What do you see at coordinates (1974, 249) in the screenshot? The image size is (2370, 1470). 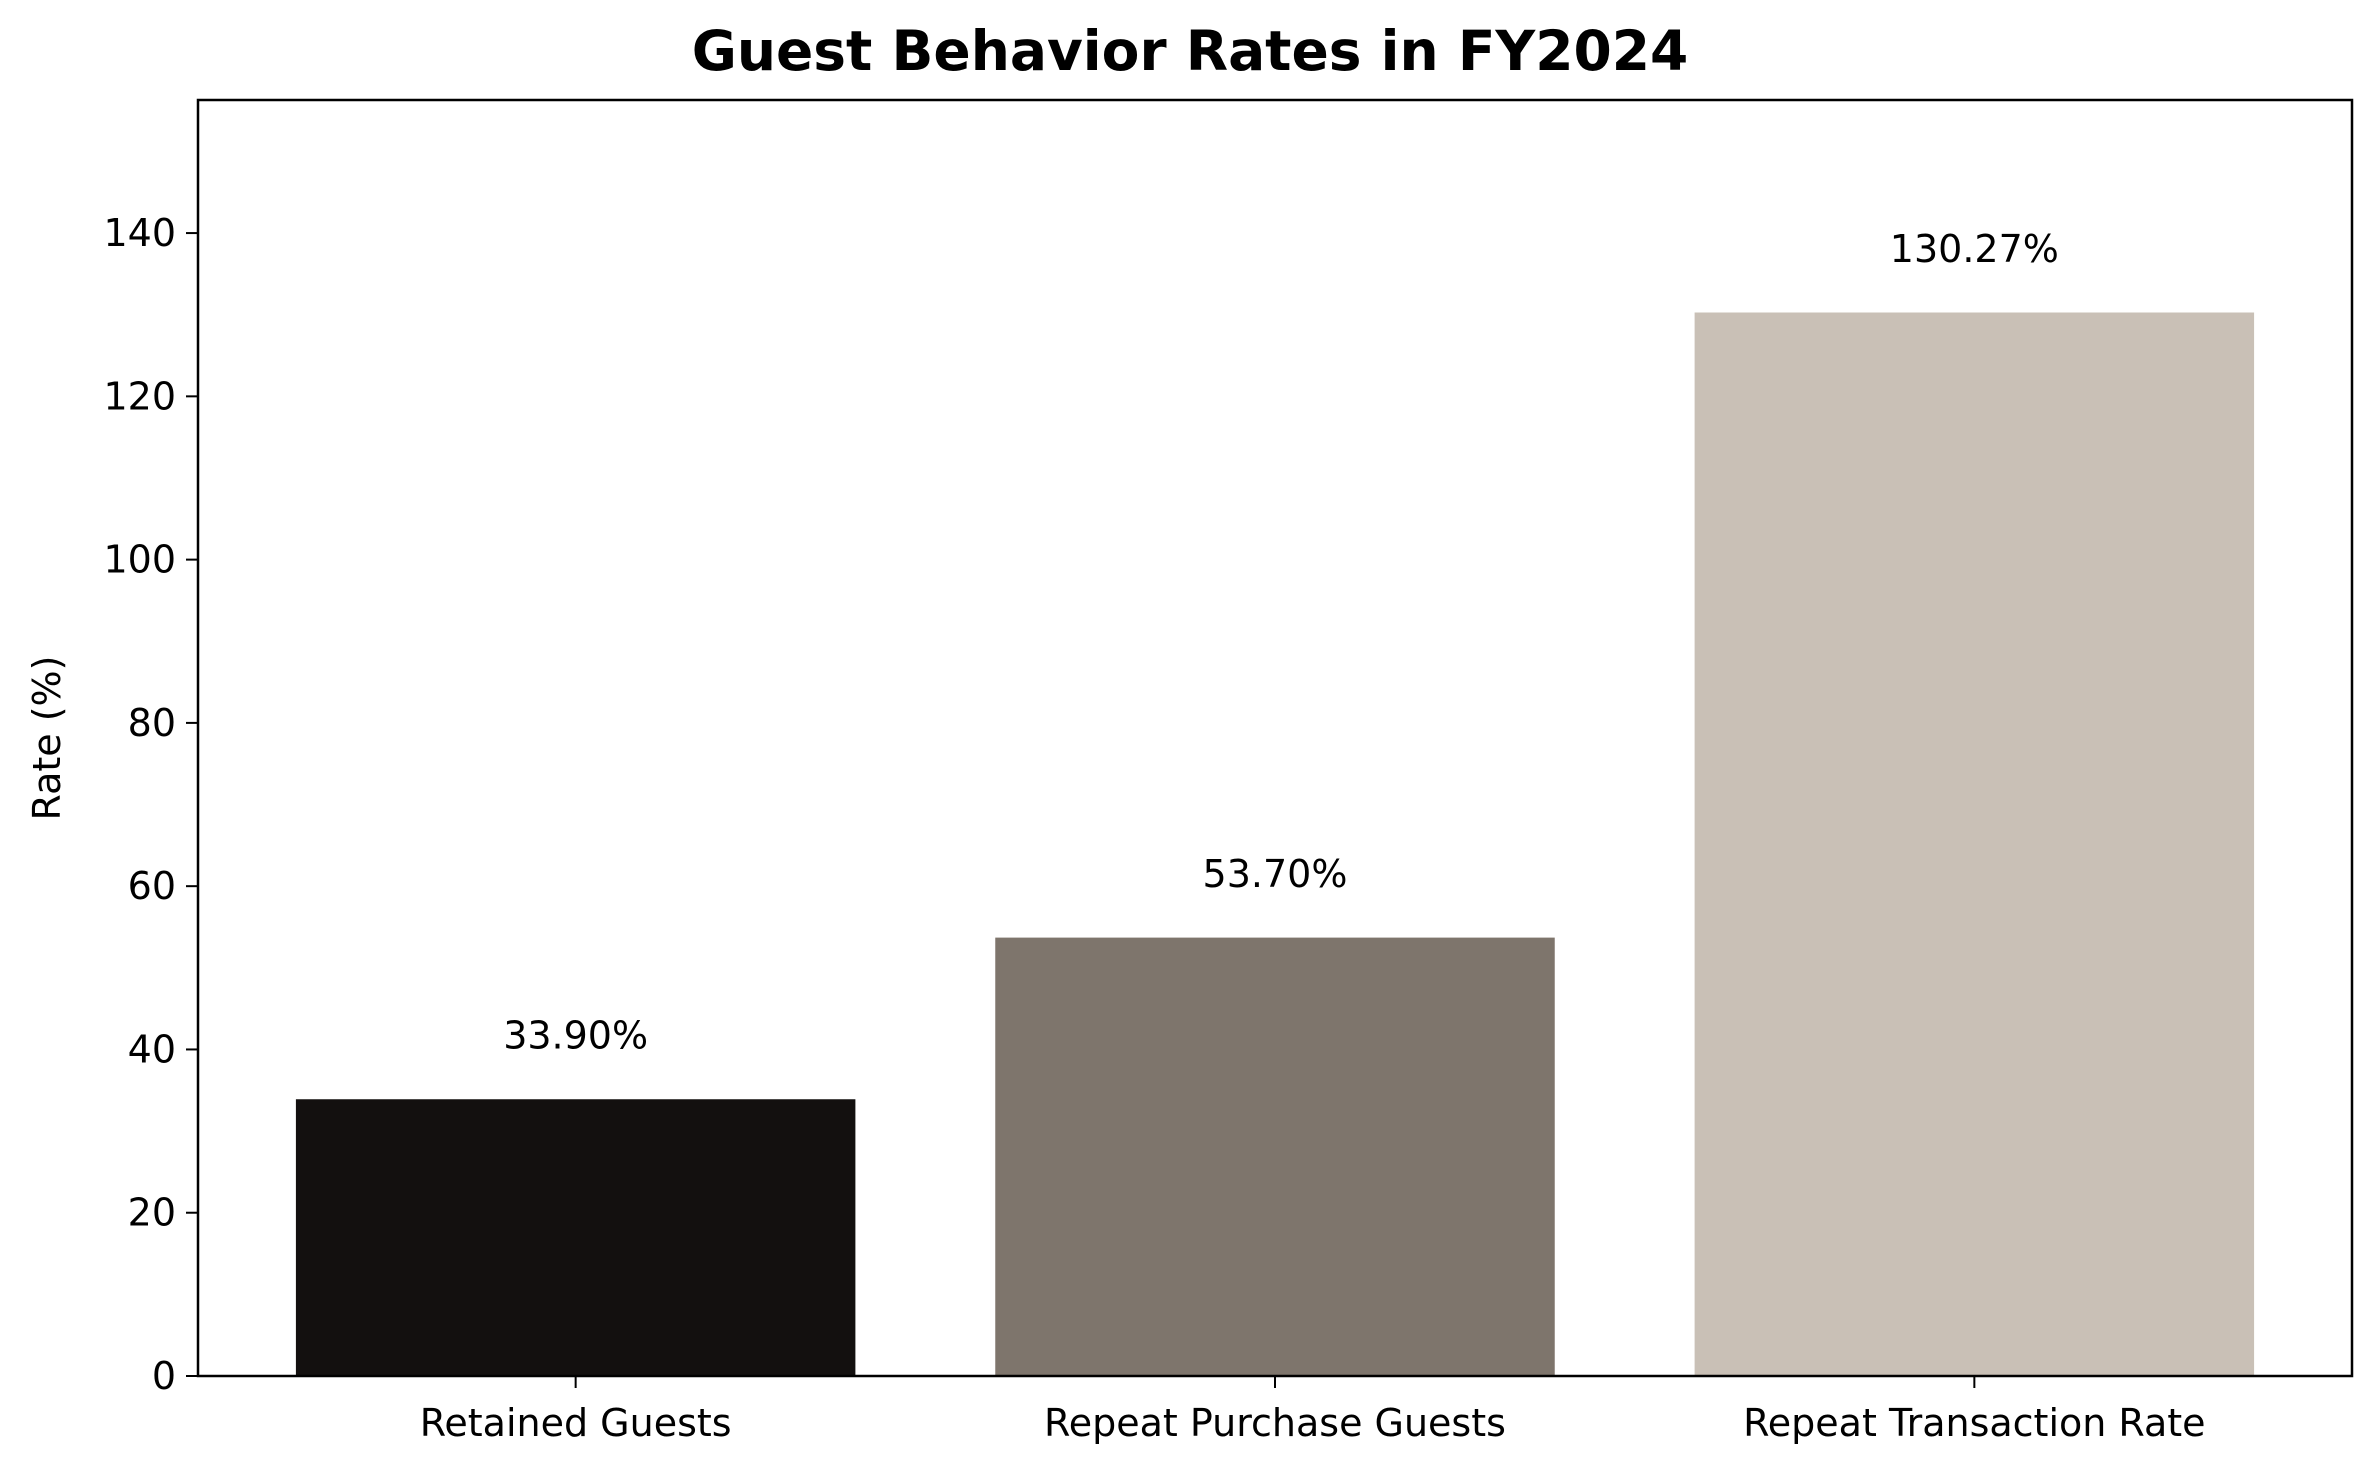 I see `data-label: 130.27%` at bounding box center [1974, 249].